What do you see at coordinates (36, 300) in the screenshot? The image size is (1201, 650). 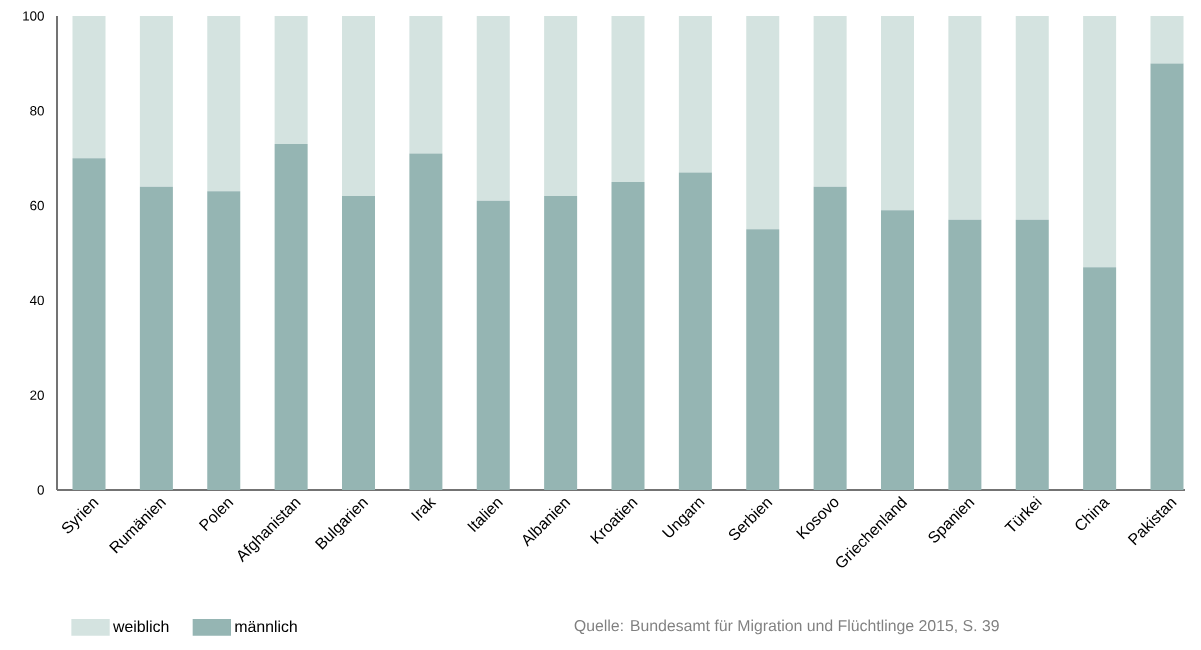 I see `y-tick-label: 40` at bounding box center [36, 300].